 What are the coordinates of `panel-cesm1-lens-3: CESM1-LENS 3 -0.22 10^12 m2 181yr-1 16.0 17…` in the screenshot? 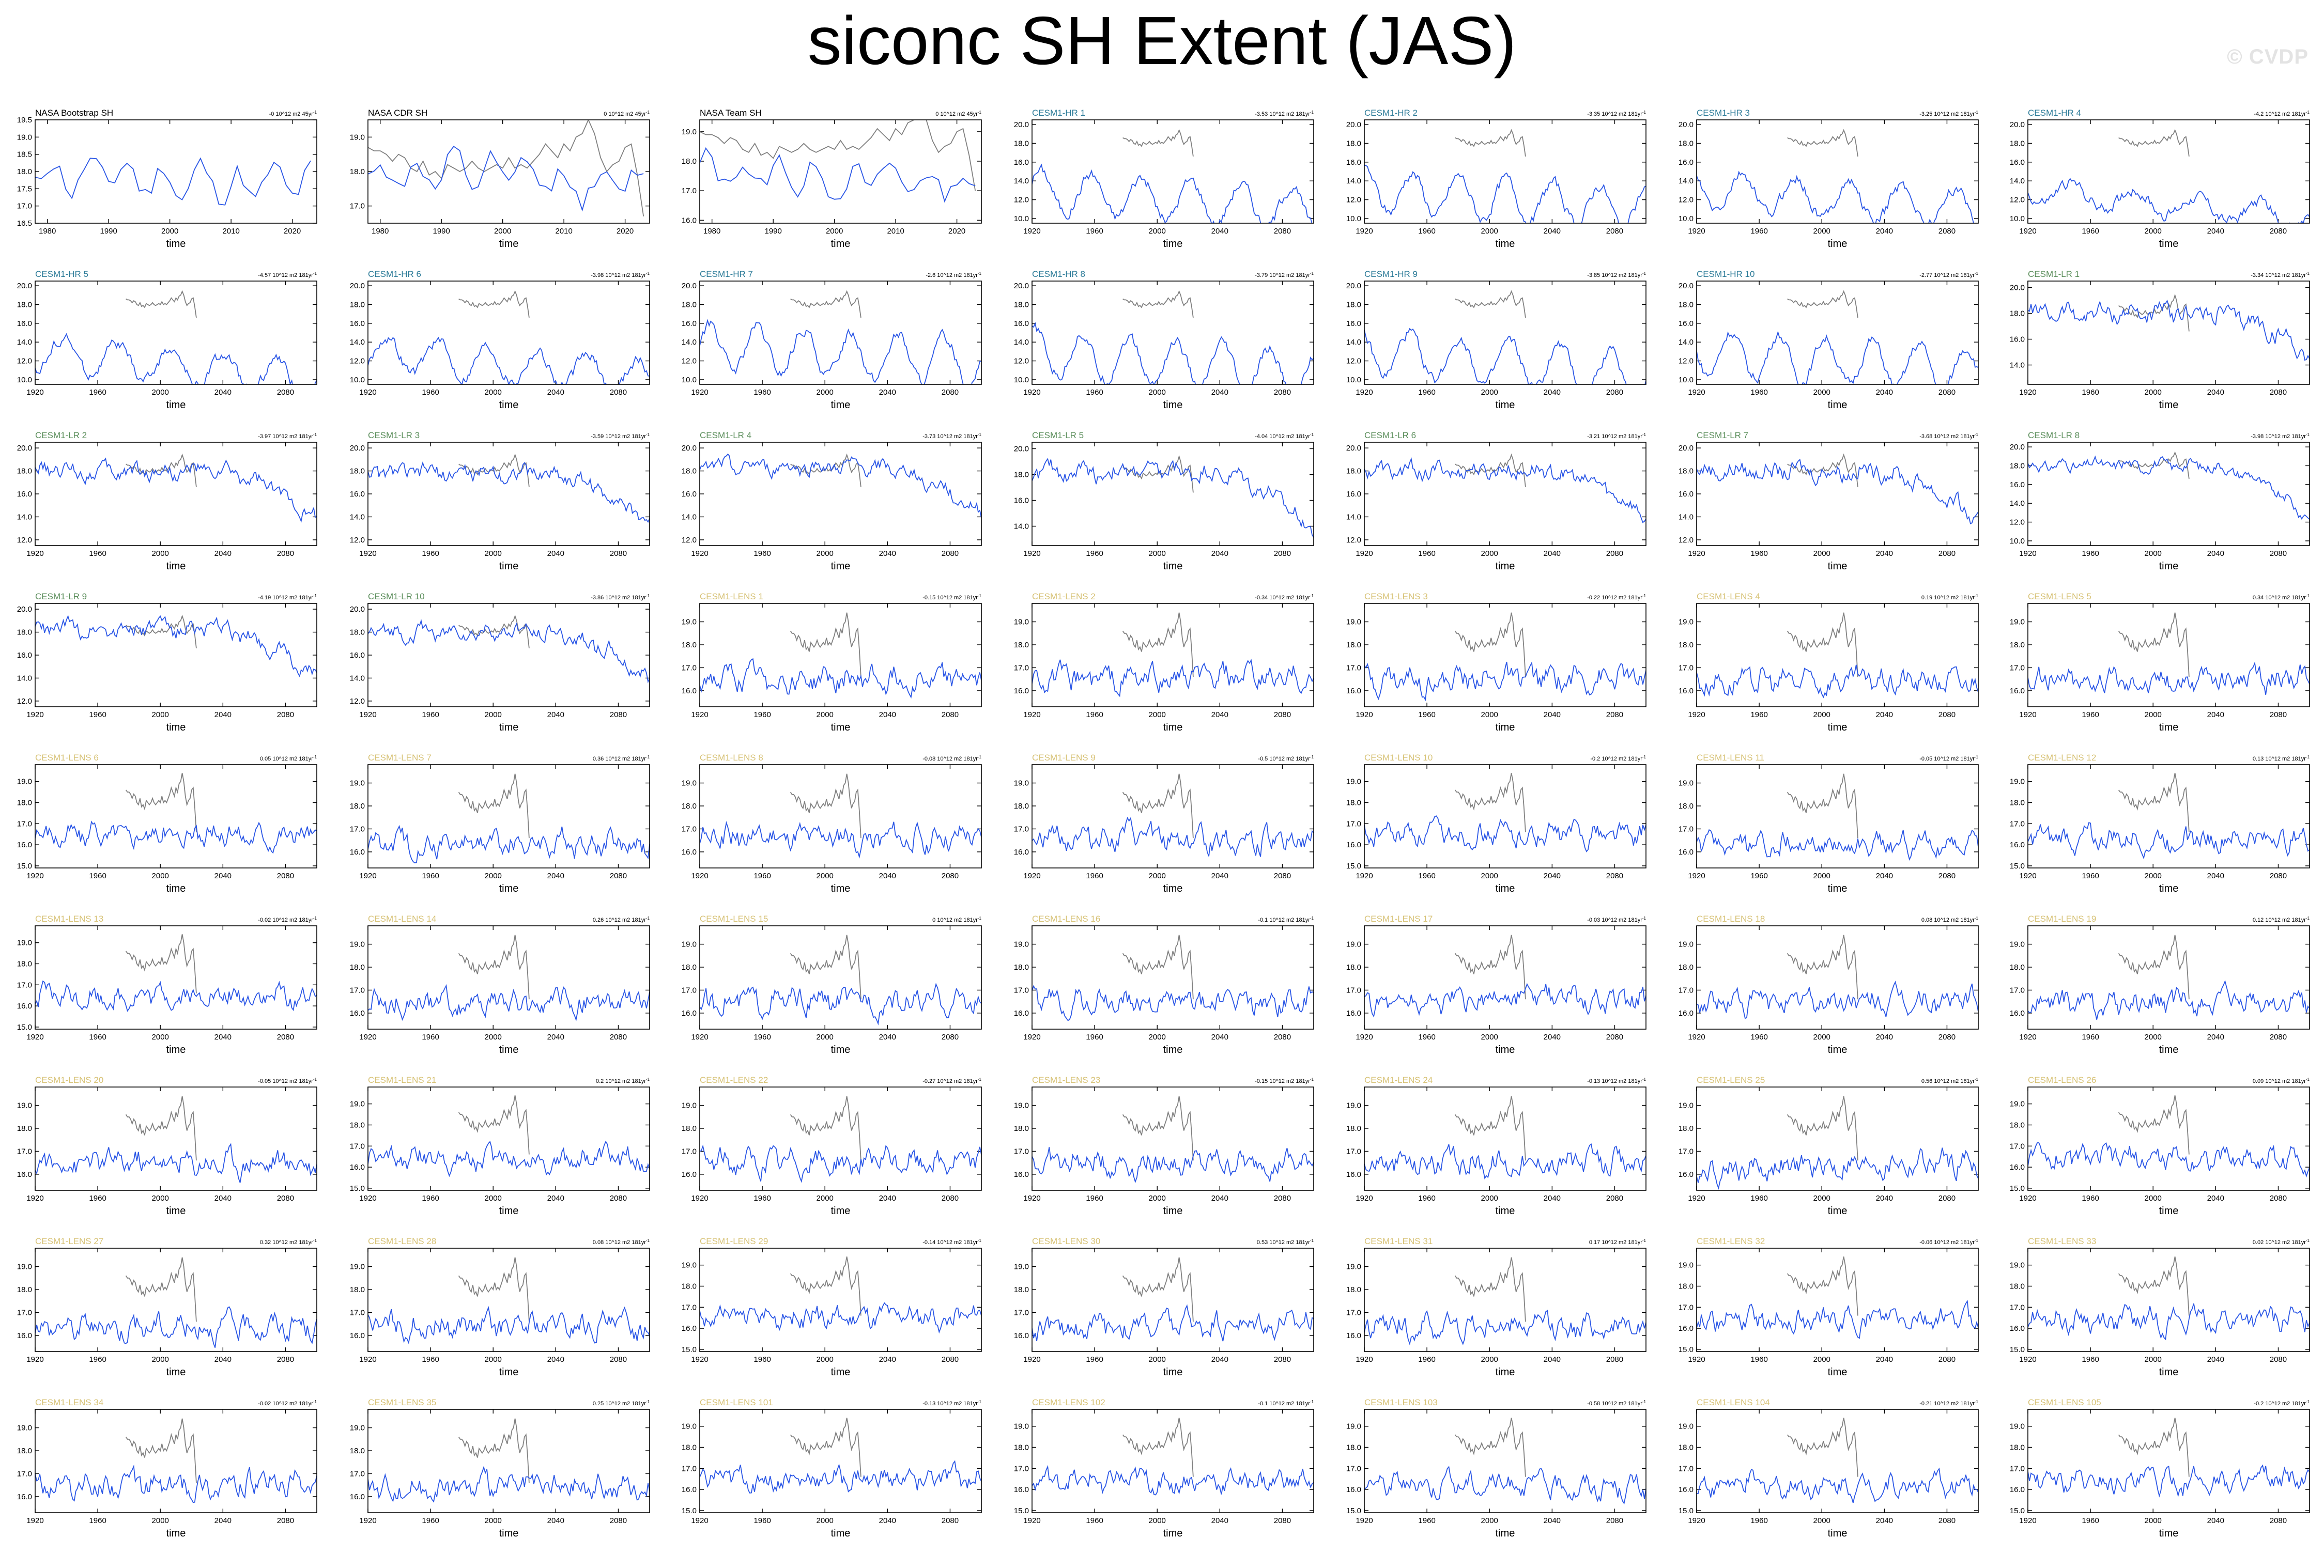 It's located at (1496, 662).